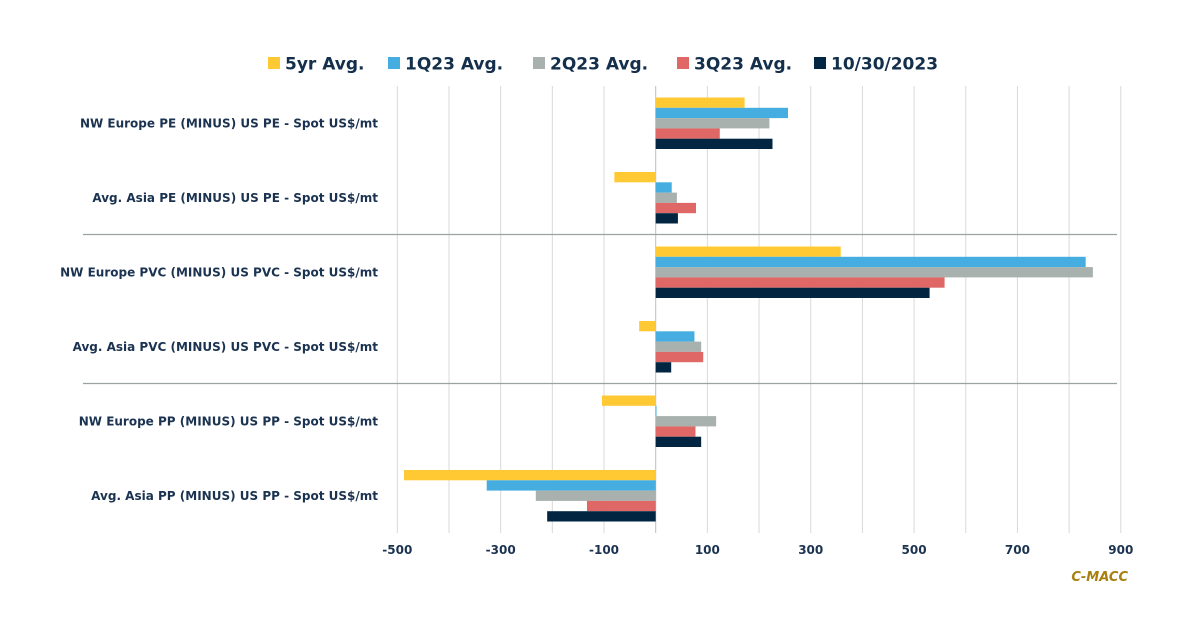  Describe the element at coordinates (884, 65) in the screenshot. I see `legend-label: 10/30/2023` at that location.